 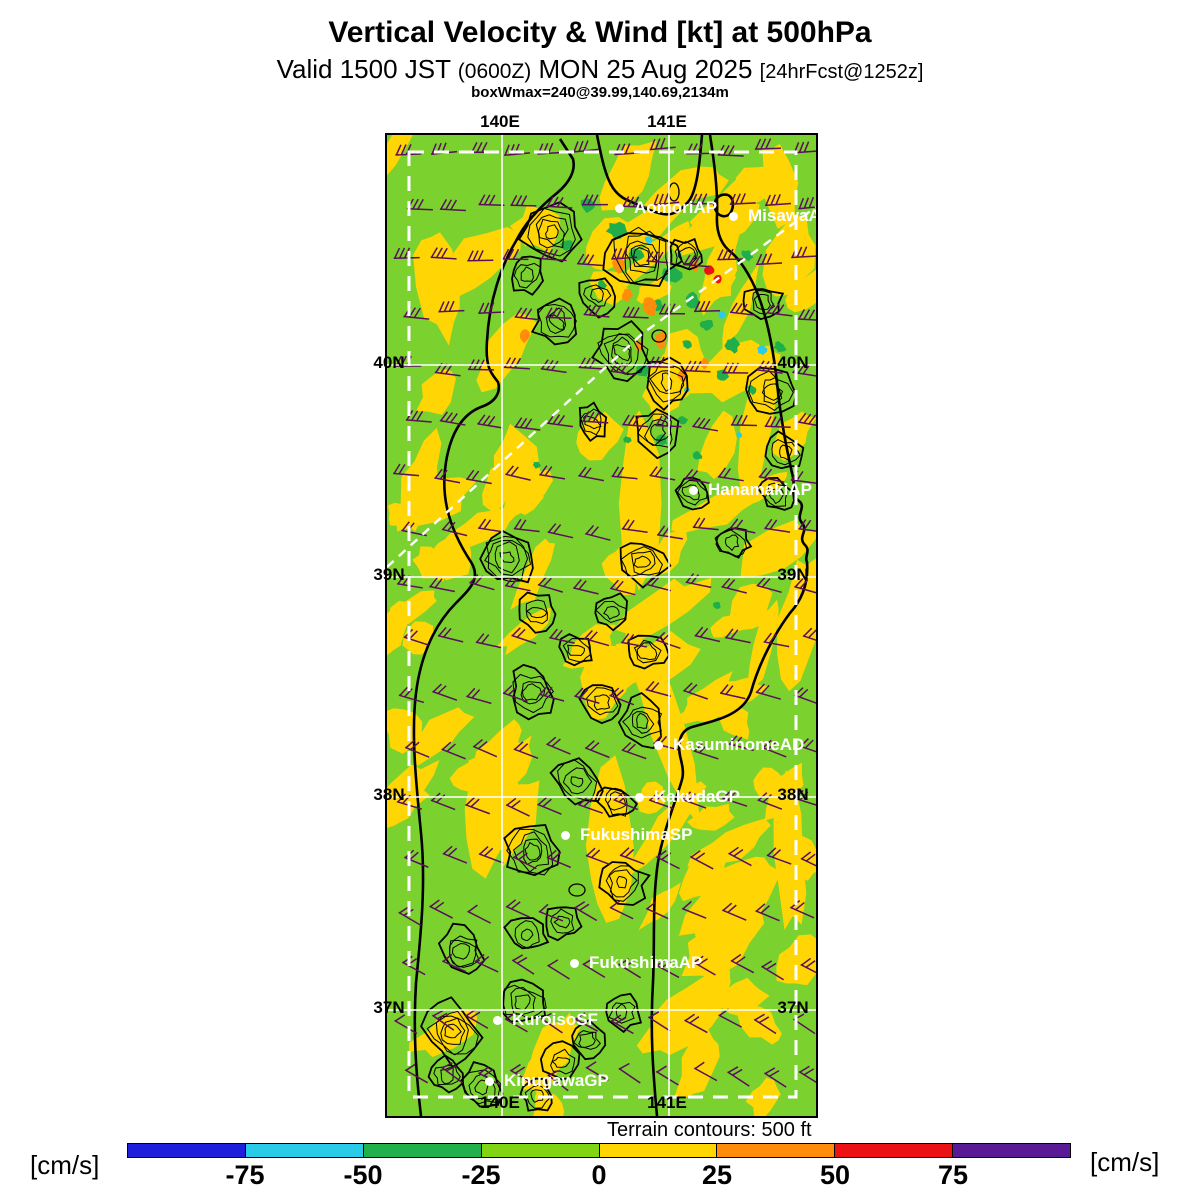 I want to click on station-marker: KasuminomeAD, so click(x=729, y=745).